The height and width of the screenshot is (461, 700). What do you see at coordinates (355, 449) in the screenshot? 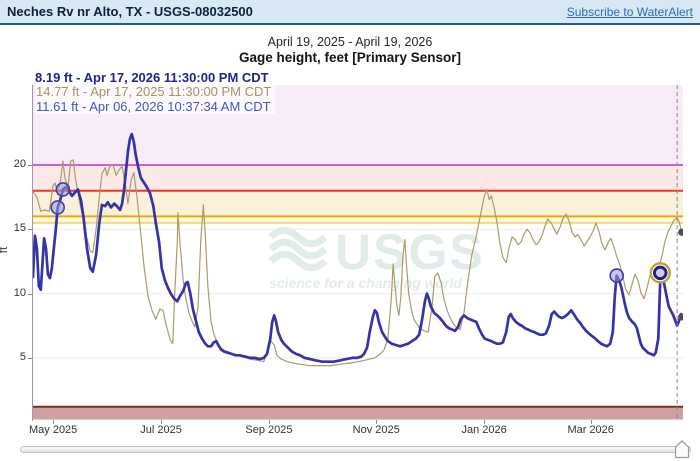
I see `time-range-slider` at bounding box center [355, 449].